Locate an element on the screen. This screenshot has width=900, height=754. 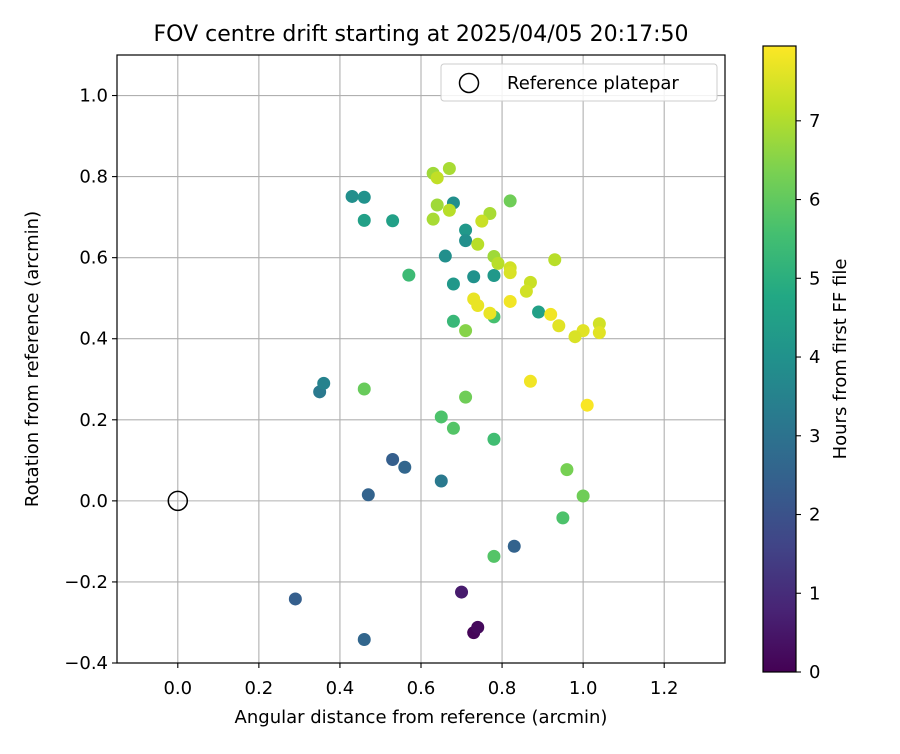
colorbar-label: Hours from first FF file is located at coordinates (840, 359).